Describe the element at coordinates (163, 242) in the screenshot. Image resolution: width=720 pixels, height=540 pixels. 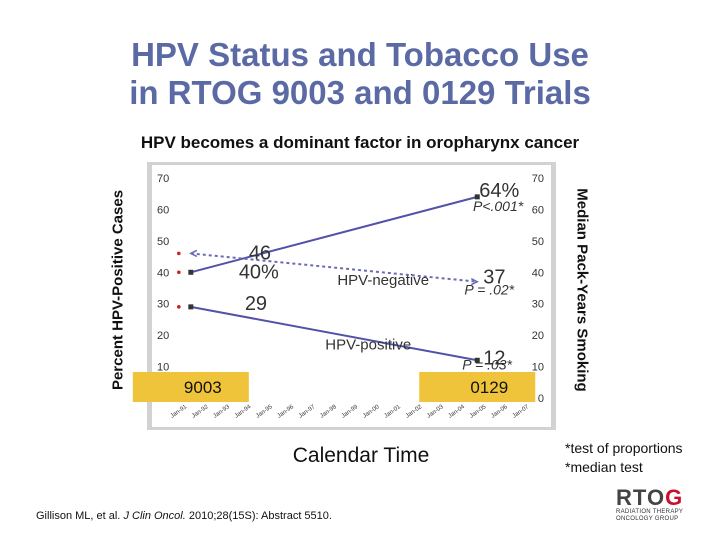
I see `y-tick-left-50: 50` at that location.